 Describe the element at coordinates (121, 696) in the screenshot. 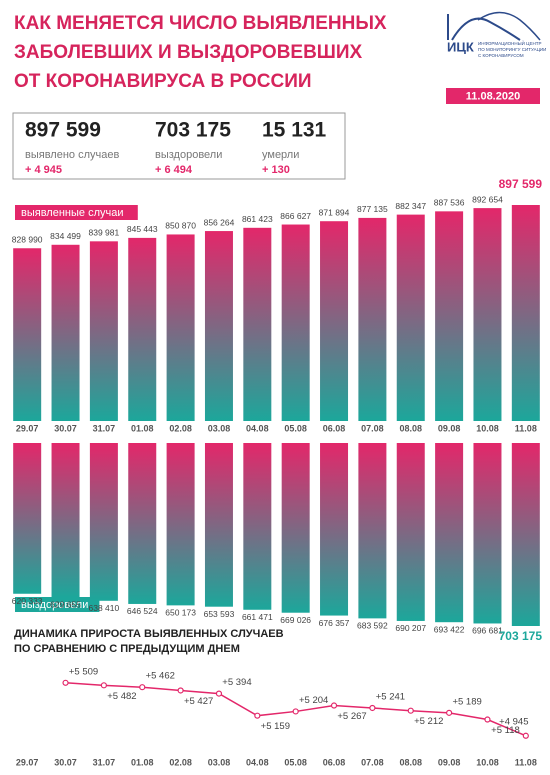

I see `value-label: +5 482` at that location.